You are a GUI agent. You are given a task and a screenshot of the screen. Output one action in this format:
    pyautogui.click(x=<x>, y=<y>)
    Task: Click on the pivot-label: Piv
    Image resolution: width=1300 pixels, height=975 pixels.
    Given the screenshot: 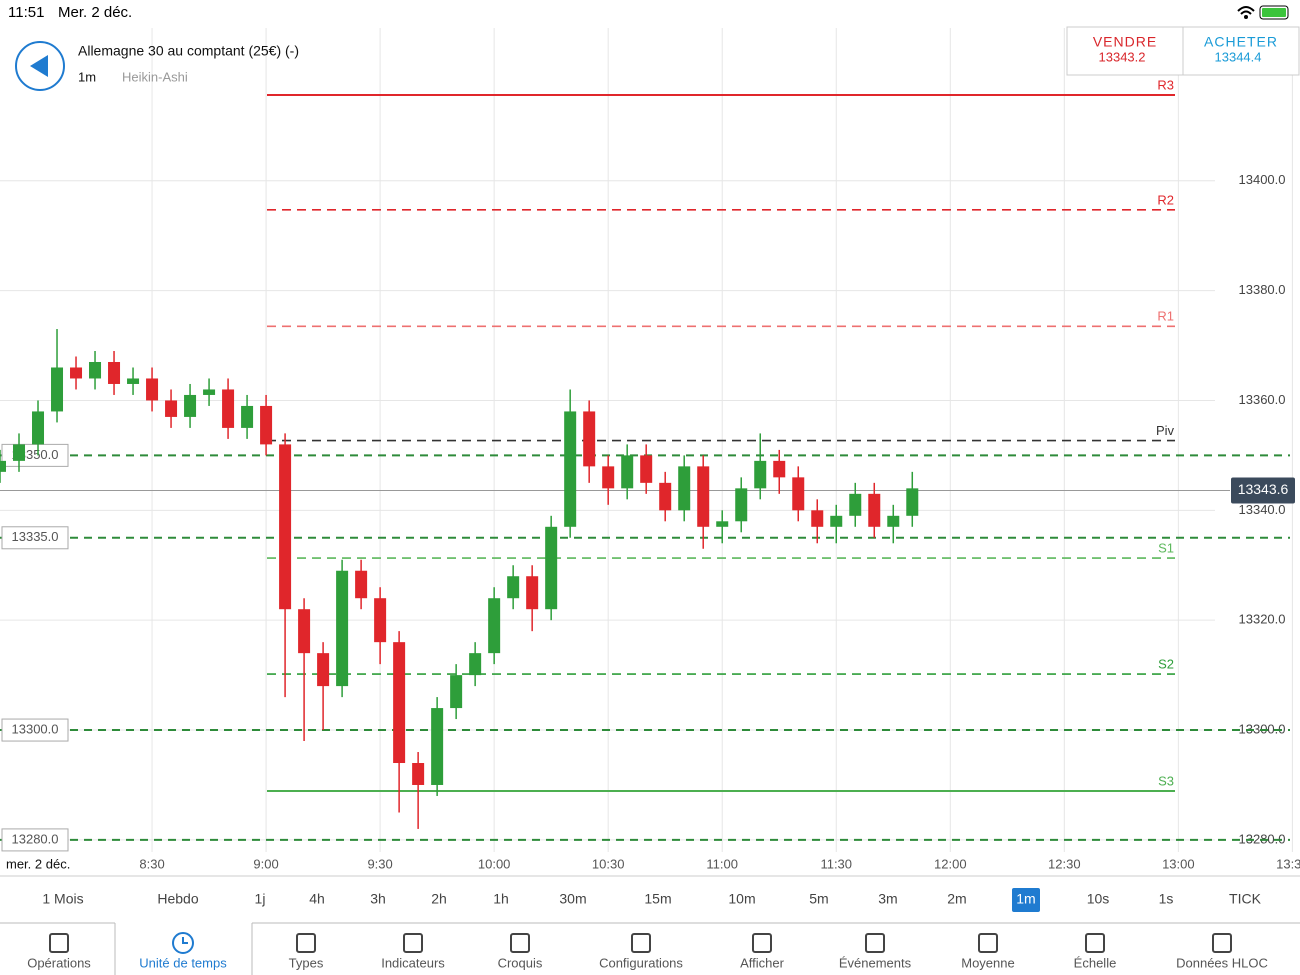 What is the action you would take?
    pyautogui.click(x=1165, y=430)
    